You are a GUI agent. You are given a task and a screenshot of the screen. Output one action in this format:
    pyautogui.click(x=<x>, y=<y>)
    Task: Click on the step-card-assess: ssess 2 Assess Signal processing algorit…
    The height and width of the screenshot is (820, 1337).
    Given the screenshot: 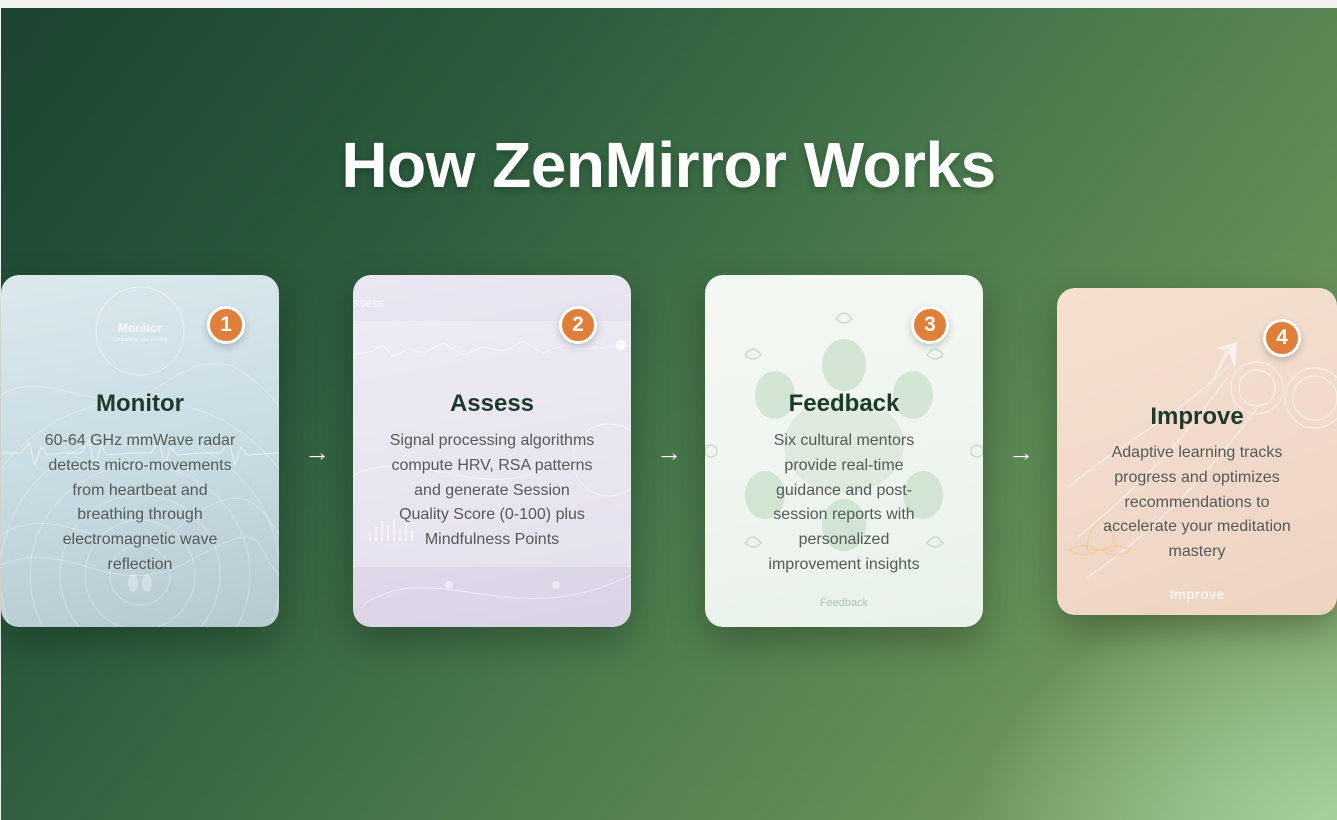 What is the action you would take?
    pyautogui.click(x=492, y=451)
    